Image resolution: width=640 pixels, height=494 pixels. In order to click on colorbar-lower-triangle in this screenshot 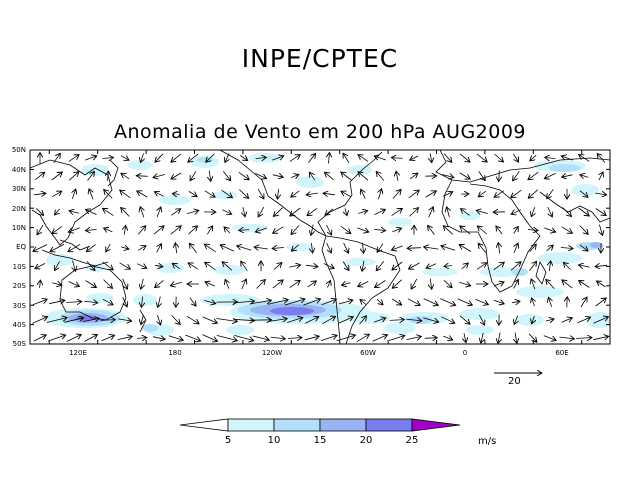, I will do `click(204, 425)`.